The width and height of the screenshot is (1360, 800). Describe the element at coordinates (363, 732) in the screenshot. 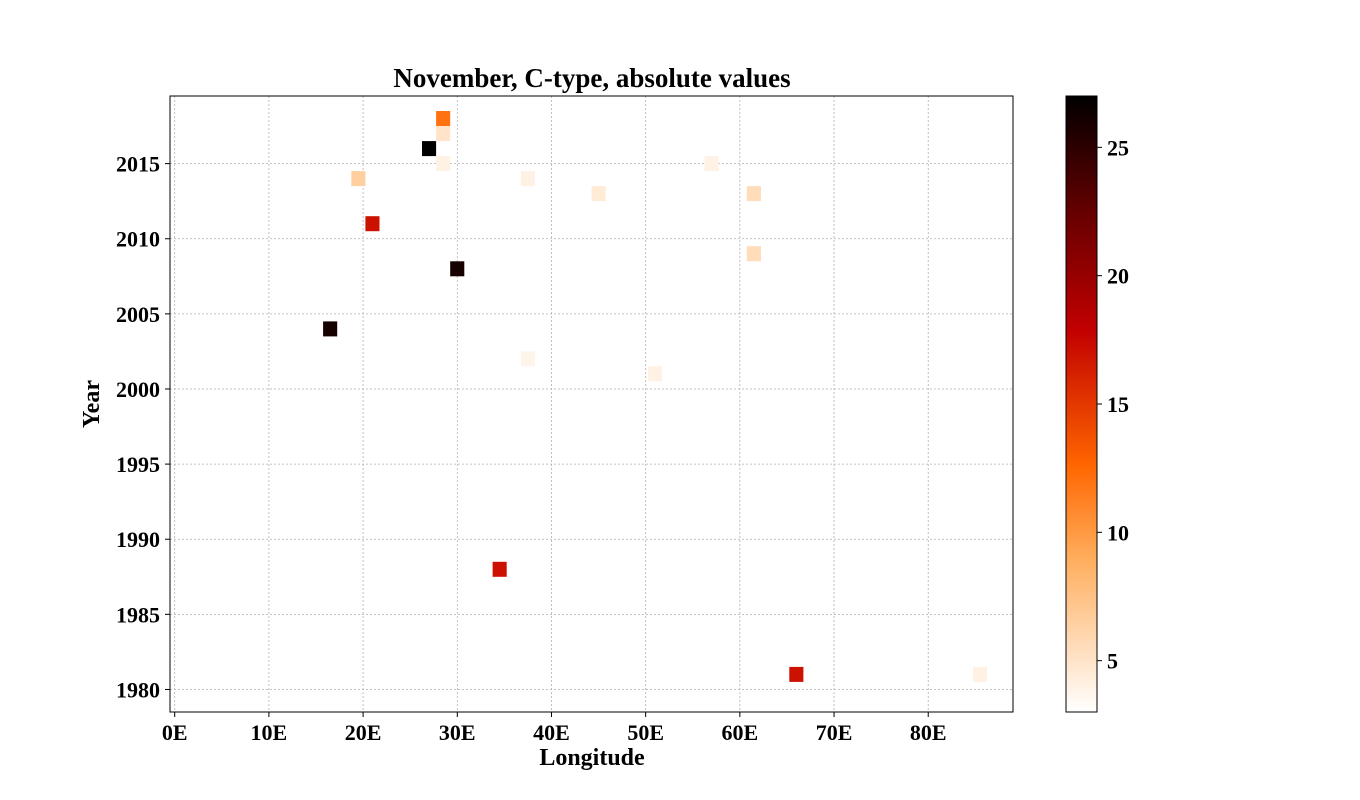

I see `x-tick-label: 20E` at that location.